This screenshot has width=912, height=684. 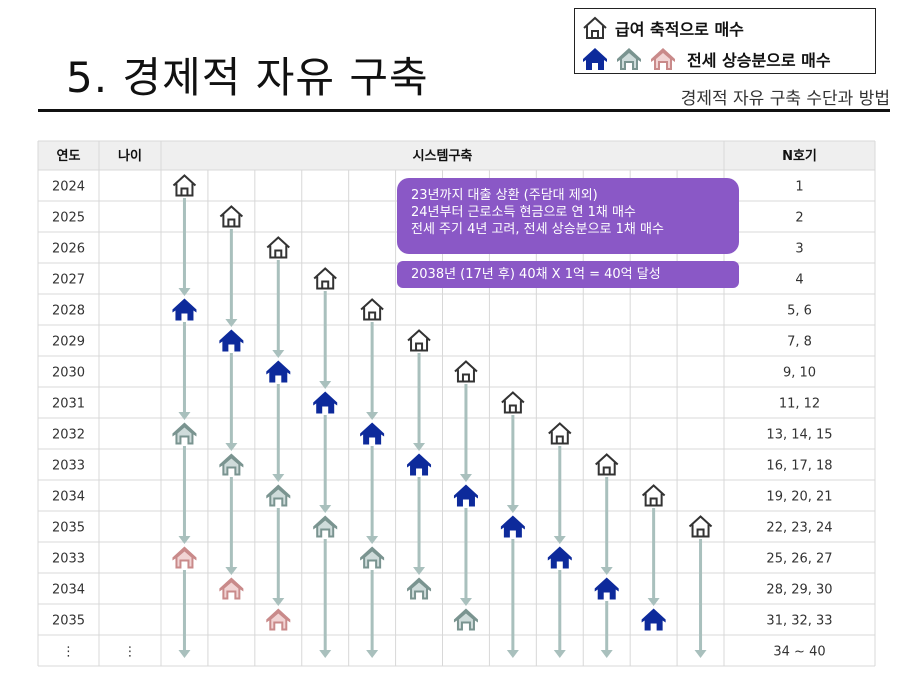 I want to click on row-n-unit: 7, 8, so click(x=799, y=342).